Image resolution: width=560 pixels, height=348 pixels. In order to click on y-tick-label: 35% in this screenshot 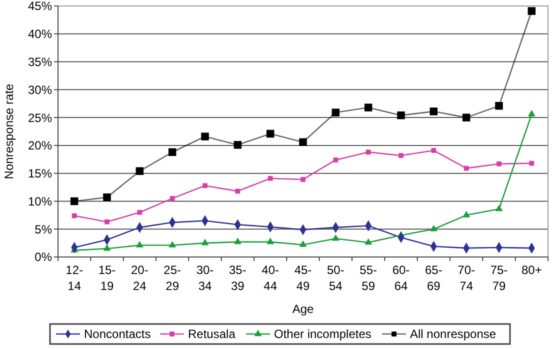, I will do `click(40, 61)`.